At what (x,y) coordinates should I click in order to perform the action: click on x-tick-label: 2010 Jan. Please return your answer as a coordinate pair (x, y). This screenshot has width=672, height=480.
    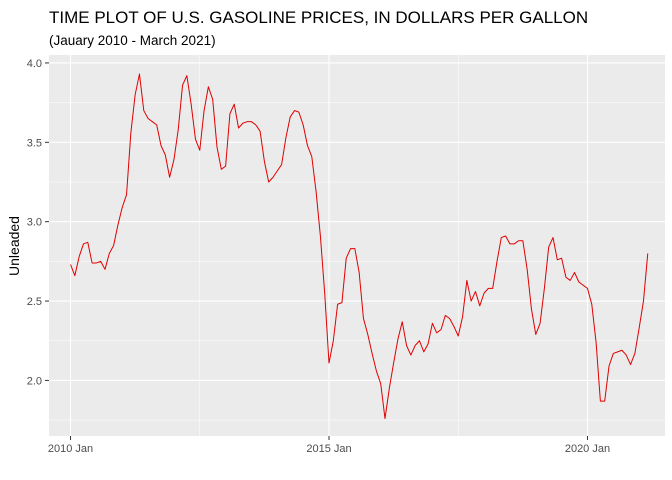
    Looking at the image, I should click on (70, 449).